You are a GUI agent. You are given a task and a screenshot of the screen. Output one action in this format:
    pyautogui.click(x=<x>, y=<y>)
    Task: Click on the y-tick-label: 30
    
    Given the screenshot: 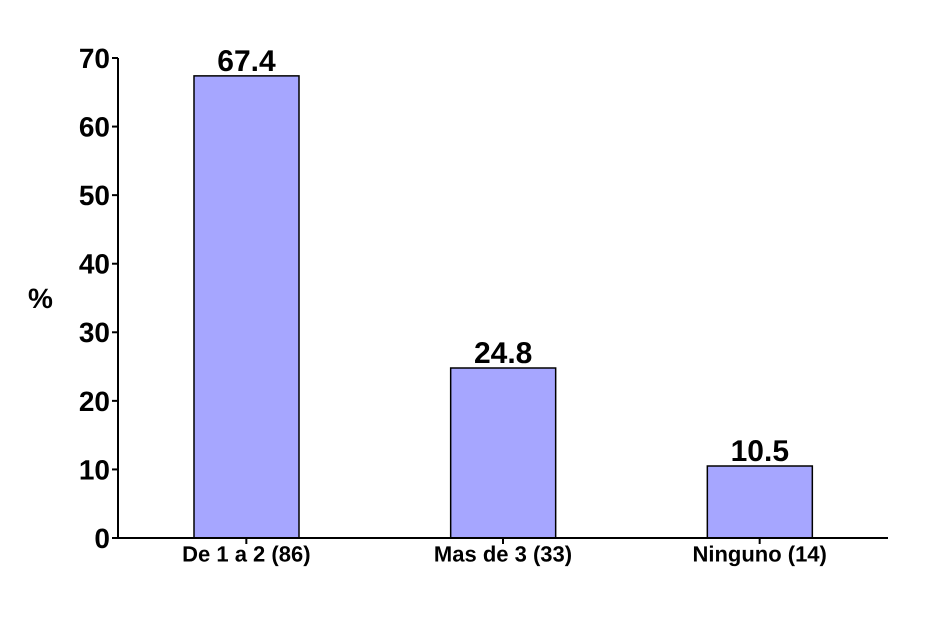 What is the action you would take?
    pyautogui.click(x=94, y=332)
    